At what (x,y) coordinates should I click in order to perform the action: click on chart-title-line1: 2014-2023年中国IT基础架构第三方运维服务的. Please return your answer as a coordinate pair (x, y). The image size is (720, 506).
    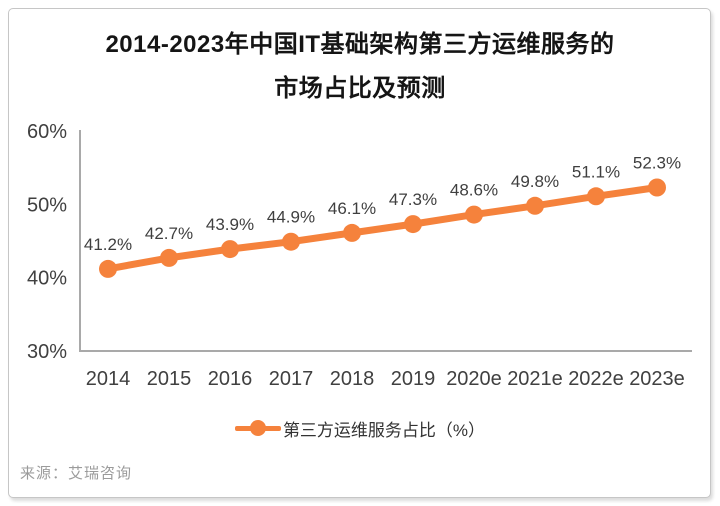
    Looking at the image, I should click on (360, 44).